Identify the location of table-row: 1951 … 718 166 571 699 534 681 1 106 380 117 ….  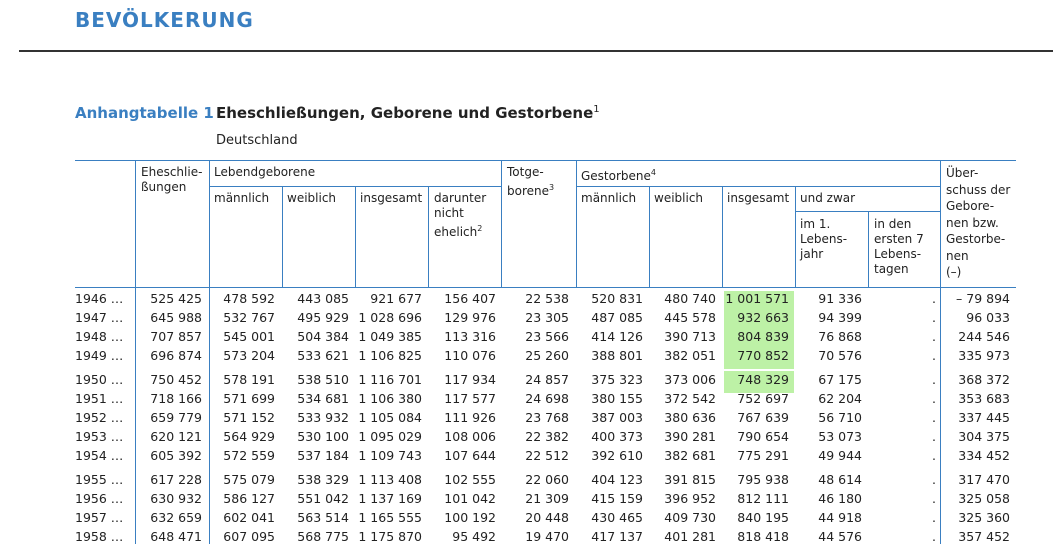
(526, 400).